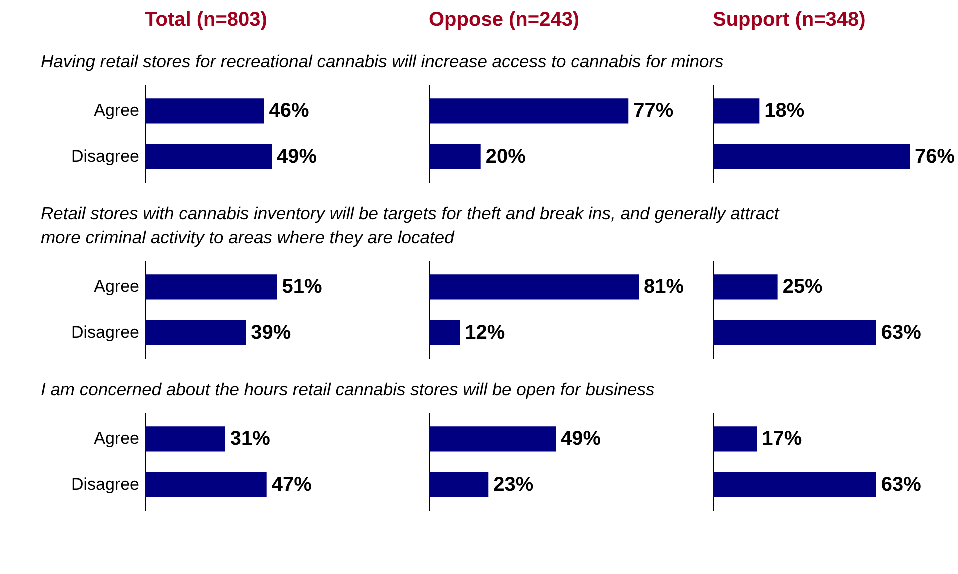 Image resolution: width=958 pixels, height=574 pixels. What do you see at coordinates (382, 62) in the screenshot?
I see `text: Having retail stores for recreational cannabis will increase access to cannabis for minors` at bounding box center [382, 62].